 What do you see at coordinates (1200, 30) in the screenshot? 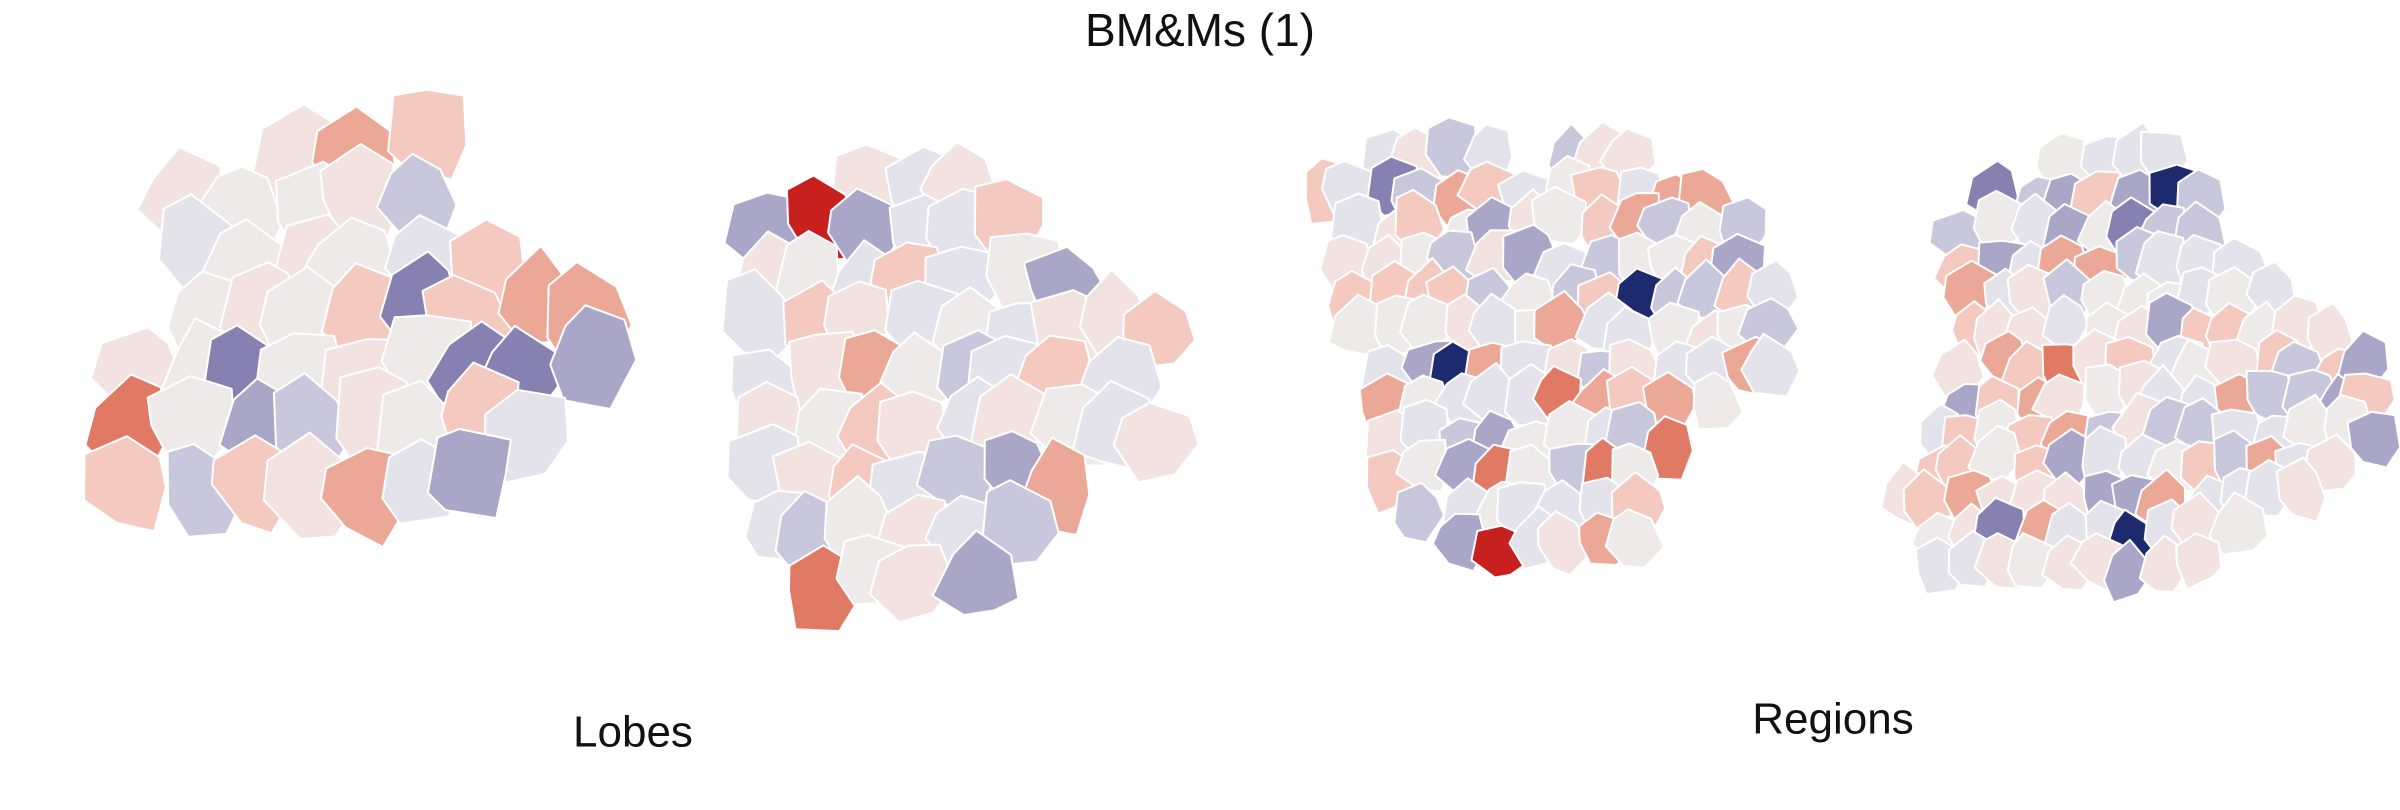
I see `figure-title: BM&Ms (1)` at bounding box center [1200, 30].